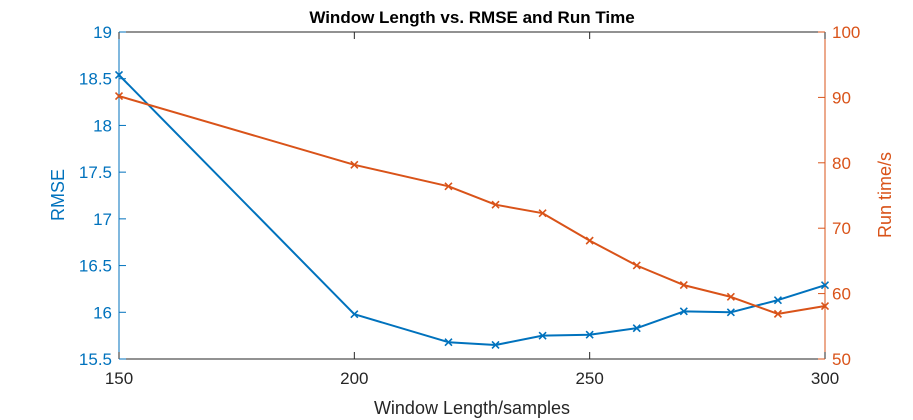 Image resolution: width=913 pixels, height=420 pixels. I want to click on y-axis-right-label: Run time/s, so click(885, 195).